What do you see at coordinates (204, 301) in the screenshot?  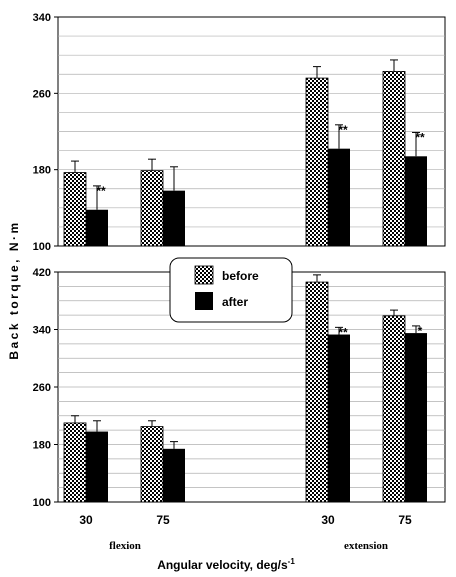 I see `legend-swatch-after` at bounding box center [204, 301].